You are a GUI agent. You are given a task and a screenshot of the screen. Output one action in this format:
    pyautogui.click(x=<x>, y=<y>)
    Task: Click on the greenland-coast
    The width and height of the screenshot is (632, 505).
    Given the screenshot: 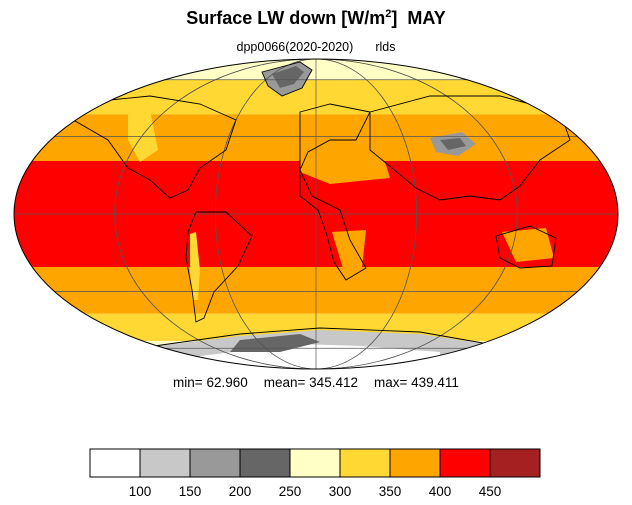 What is the action you would take?
    pyautogui.click(x=287, y=79)
    